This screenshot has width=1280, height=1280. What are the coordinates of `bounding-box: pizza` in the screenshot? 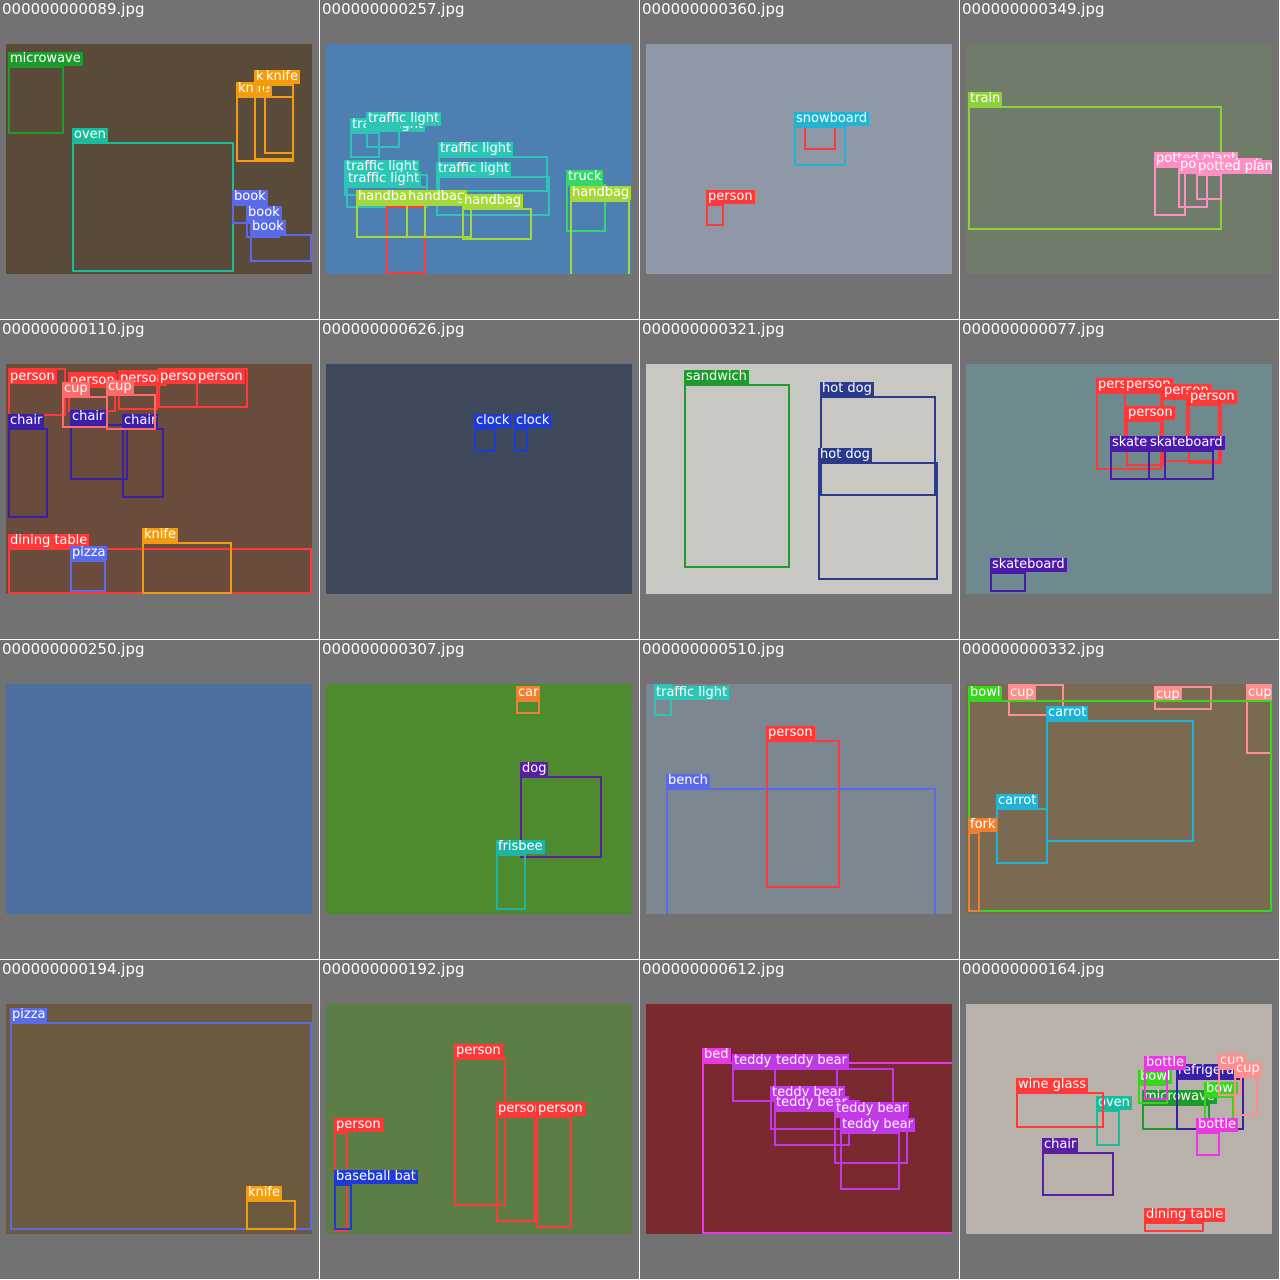 It's located at (89, 569).